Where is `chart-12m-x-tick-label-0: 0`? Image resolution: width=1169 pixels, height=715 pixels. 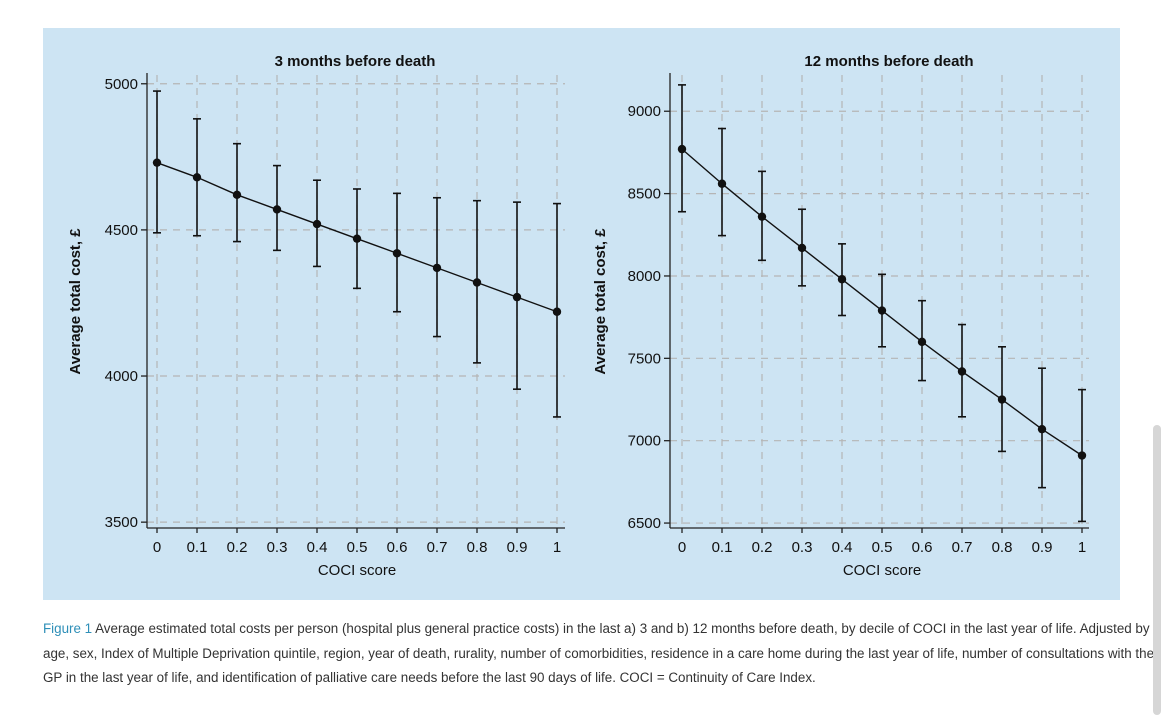 chart-12m-x-tick-label-0: 0 is located at coordinates (682, 547).